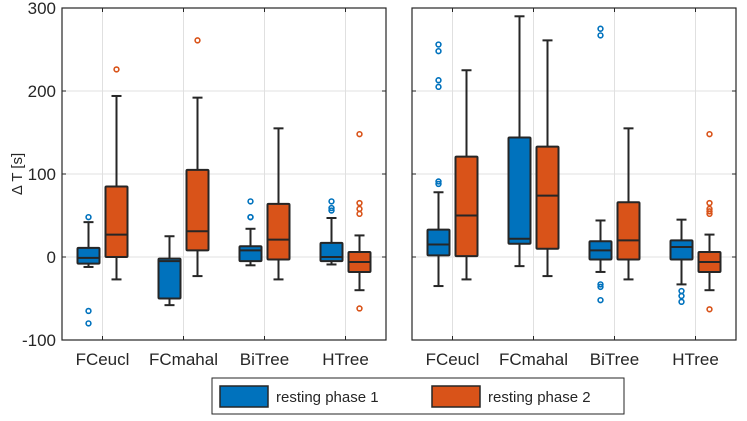  What do you see at coordinates (42, 91) in the screenshot?
I see `y-tick-label: 200` at bounding box center [42, 91].